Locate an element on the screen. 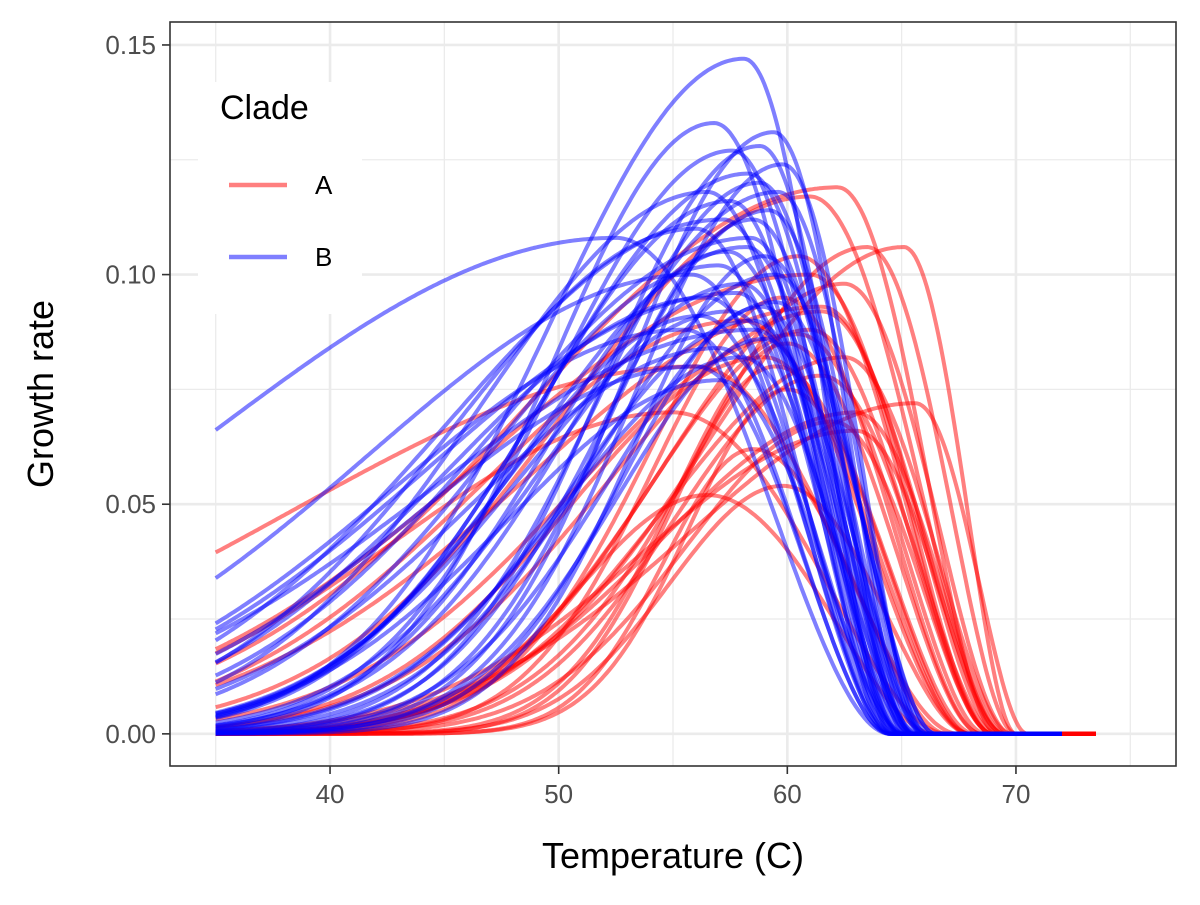 This screenshot has width=1200, height=905. x-tick-label: 70 is located at coordinates (1015, 794).